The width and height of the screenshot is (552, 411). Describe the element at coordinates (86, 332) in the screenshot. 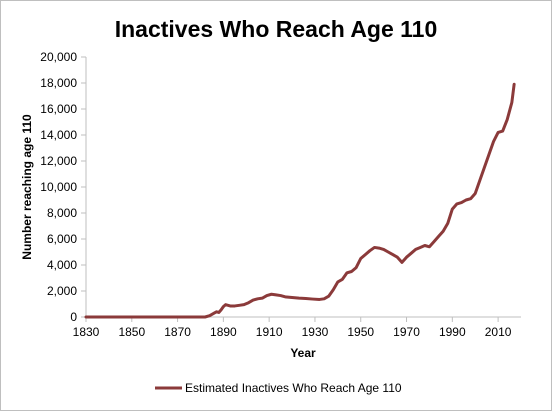

I see `x-tick-label: 1830` at that location.